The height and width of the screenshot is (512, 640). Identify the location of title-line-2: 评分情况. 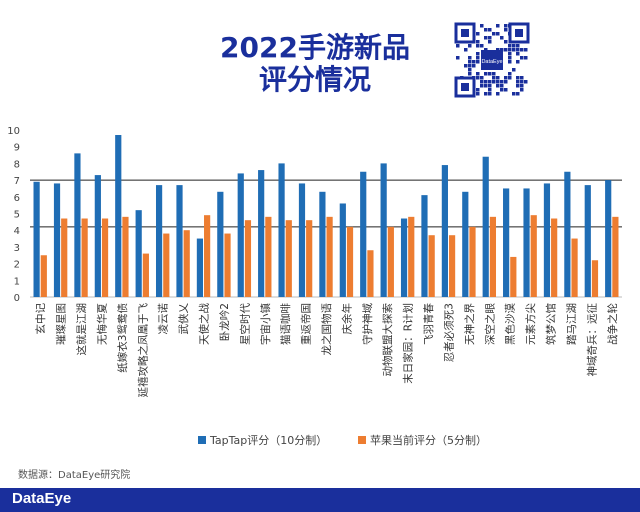
(314, 79).